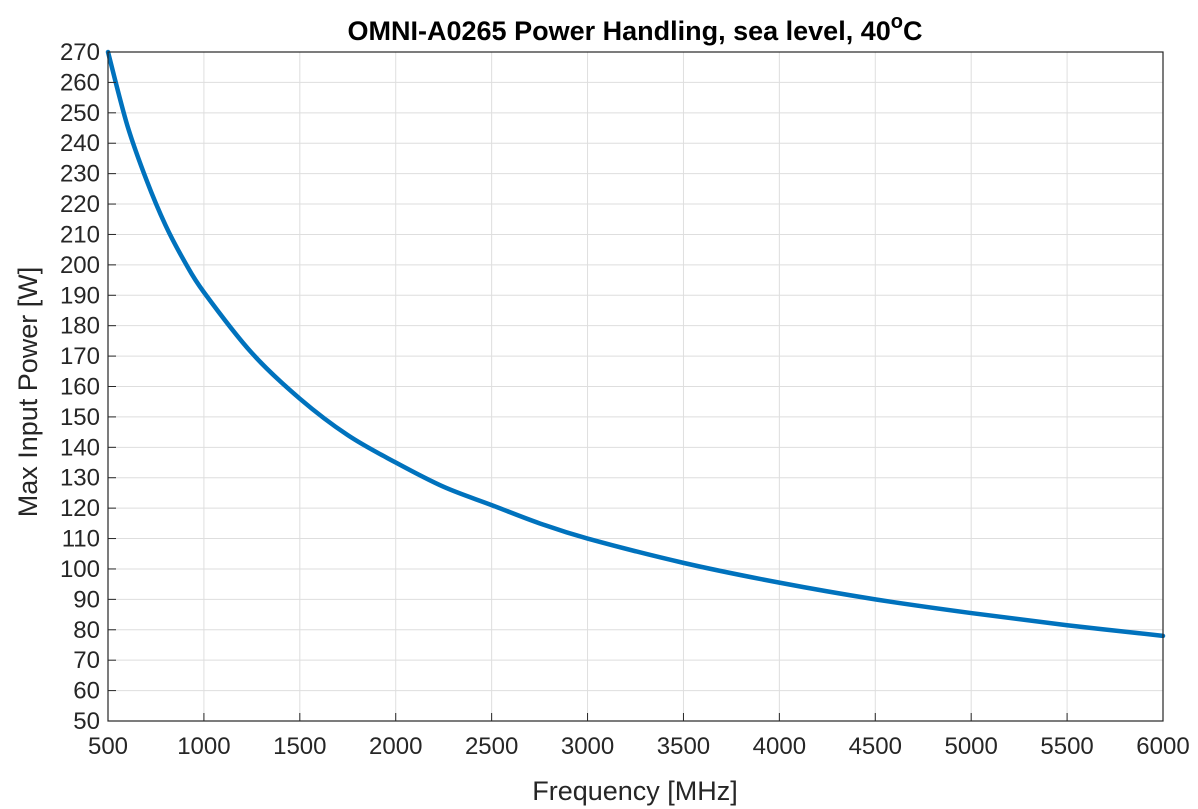 This screenshot has width=1198, height=809. I want to click on x-tick-label: 1500, so click(299, 746).